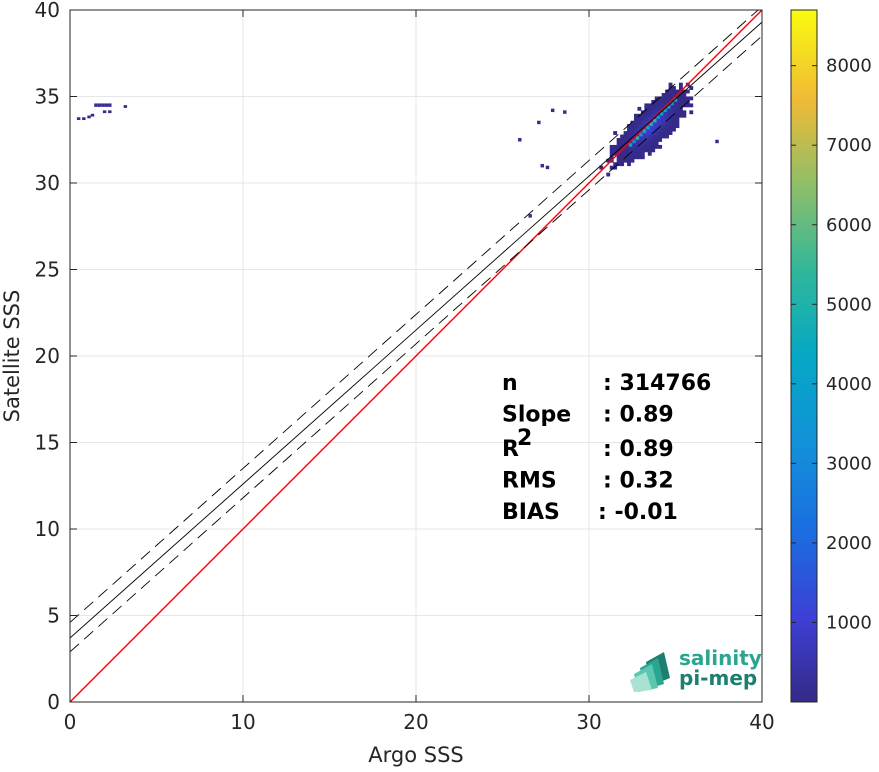 This screenshot has width=879, height=772. What do you see at coordinates (849, 463) in the screenshot?
I see `colorbar-tick-label: 3000` at bounding box center [849, 463].